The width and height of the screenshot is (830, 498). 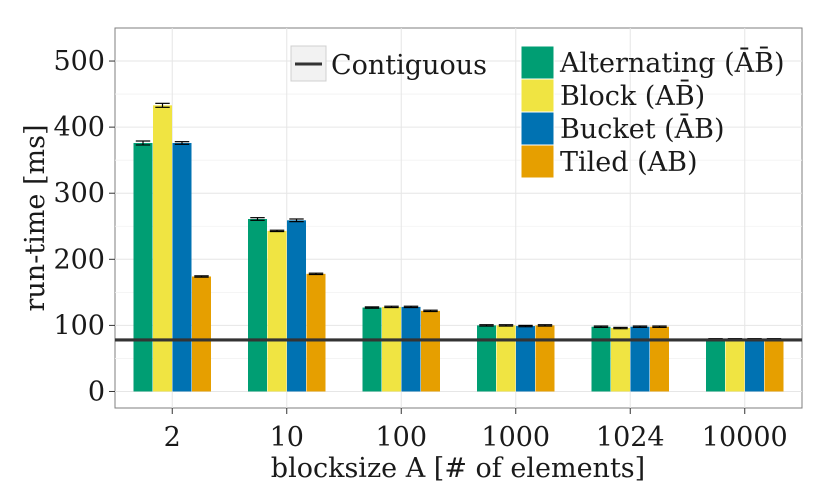 What do you see at coordinates (96, 391) in the screenshot?
I see `y-tick-label: 0` at bounding box center [96, 391].